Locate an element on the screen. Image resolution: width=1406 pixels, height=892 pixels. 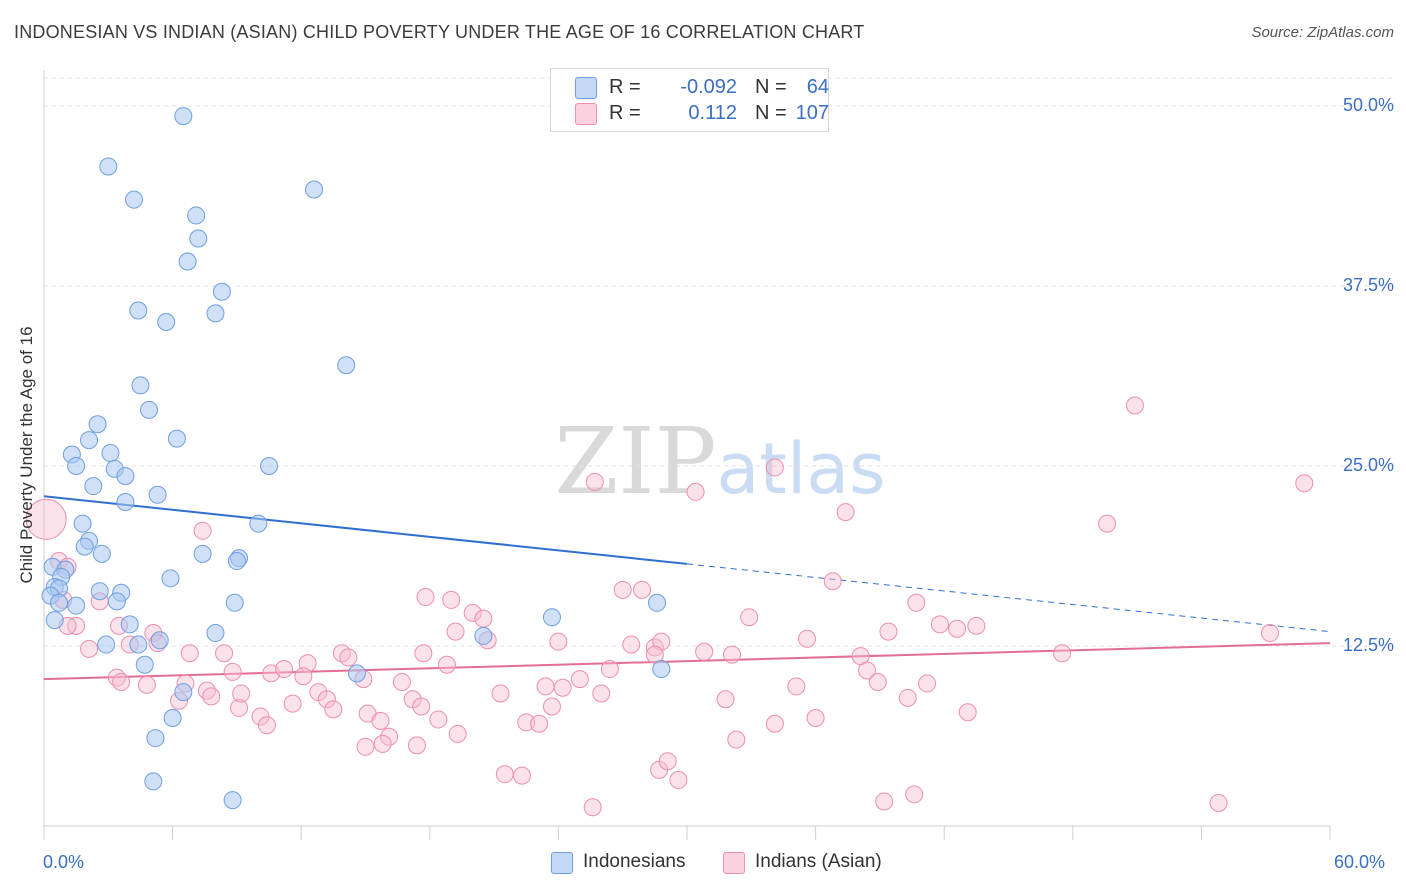
y-tick-label: 12.5% is located at coordinates (1368, 645).